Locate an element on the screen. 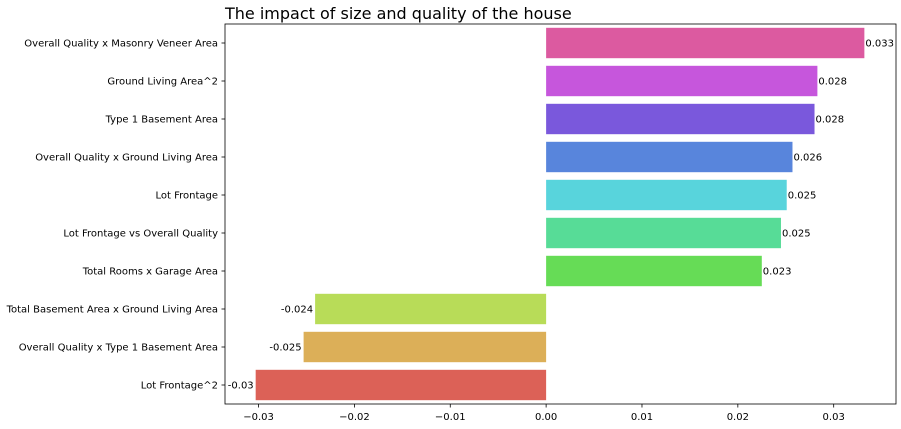 The width and height of the screenshot is (901, 429). y-tick-label: Type 1 Basement Area is located at coordinates (161, 120).